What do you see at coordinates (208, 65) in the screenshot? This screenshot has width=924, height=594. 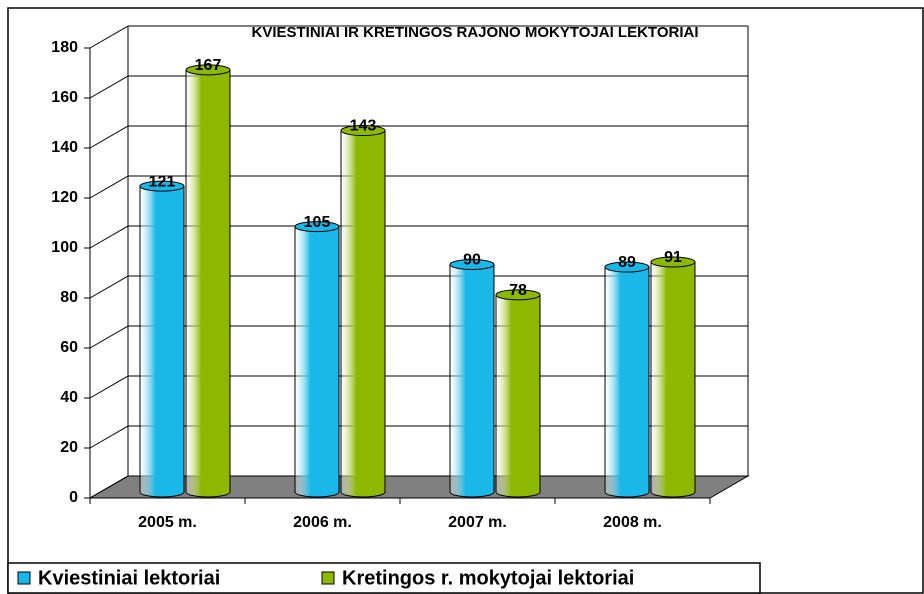 I see `value-label: 167` at bounding box center [208, 65].